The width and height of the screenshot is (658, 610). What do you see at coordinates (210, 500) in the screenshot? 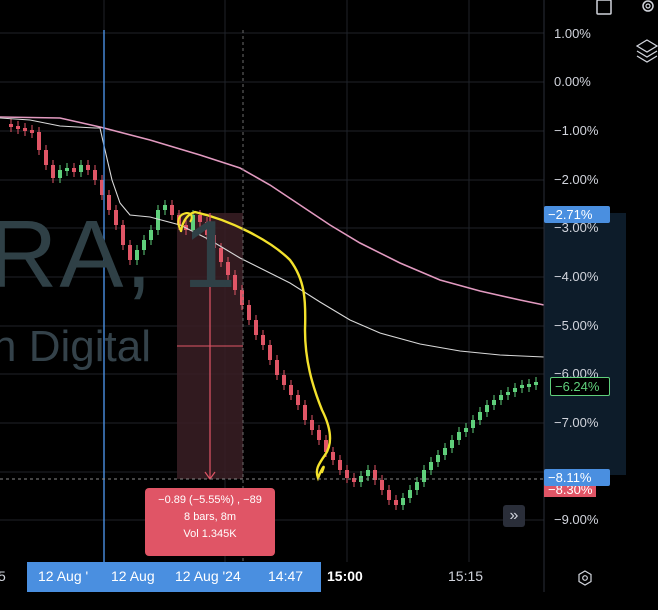
I see `measure-change: −0.89 (−5.55%) , −89` at bounding box center [210, 500].